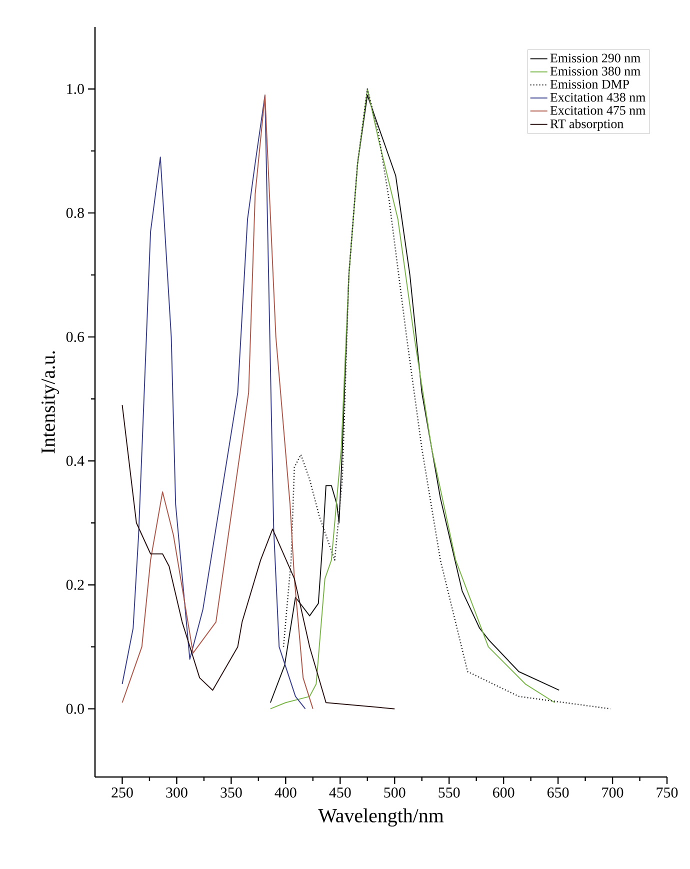  Describe the element at coordinates (613, 792) in the screenshot. I see `x-tick-label: 700` at that location.